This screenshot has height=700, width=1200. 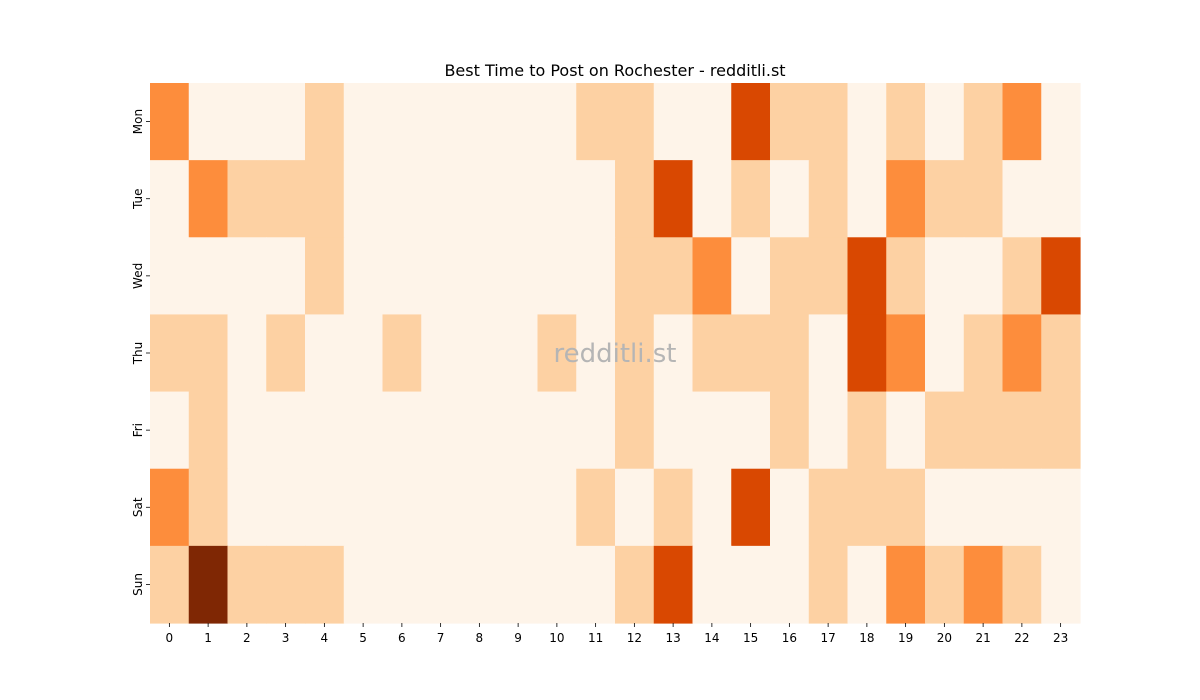 I want to click on x-tick-label: 21, so click(x=982, y=638).